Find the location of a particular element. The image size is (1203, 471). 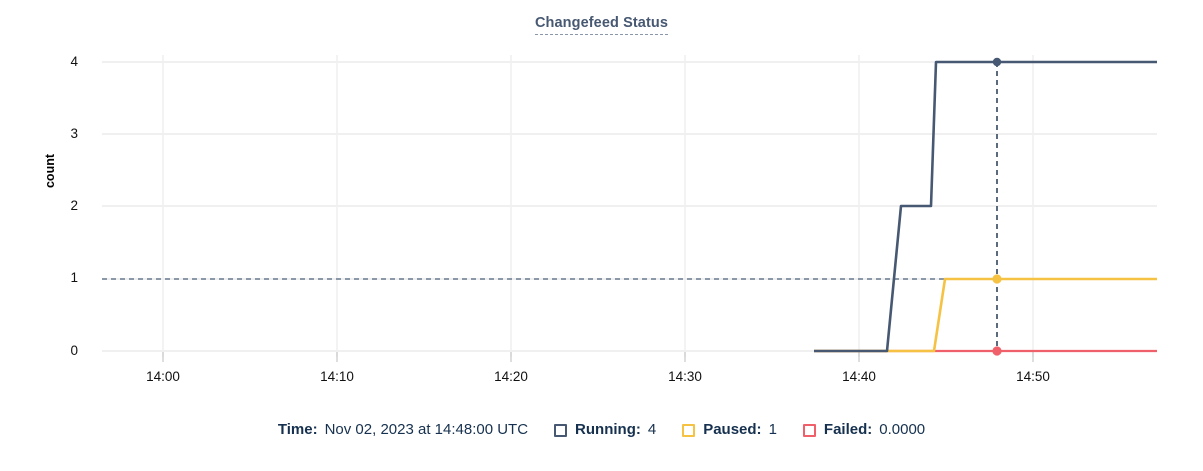

legend-name-failed: Failed: is located at coordinates (848, 429).